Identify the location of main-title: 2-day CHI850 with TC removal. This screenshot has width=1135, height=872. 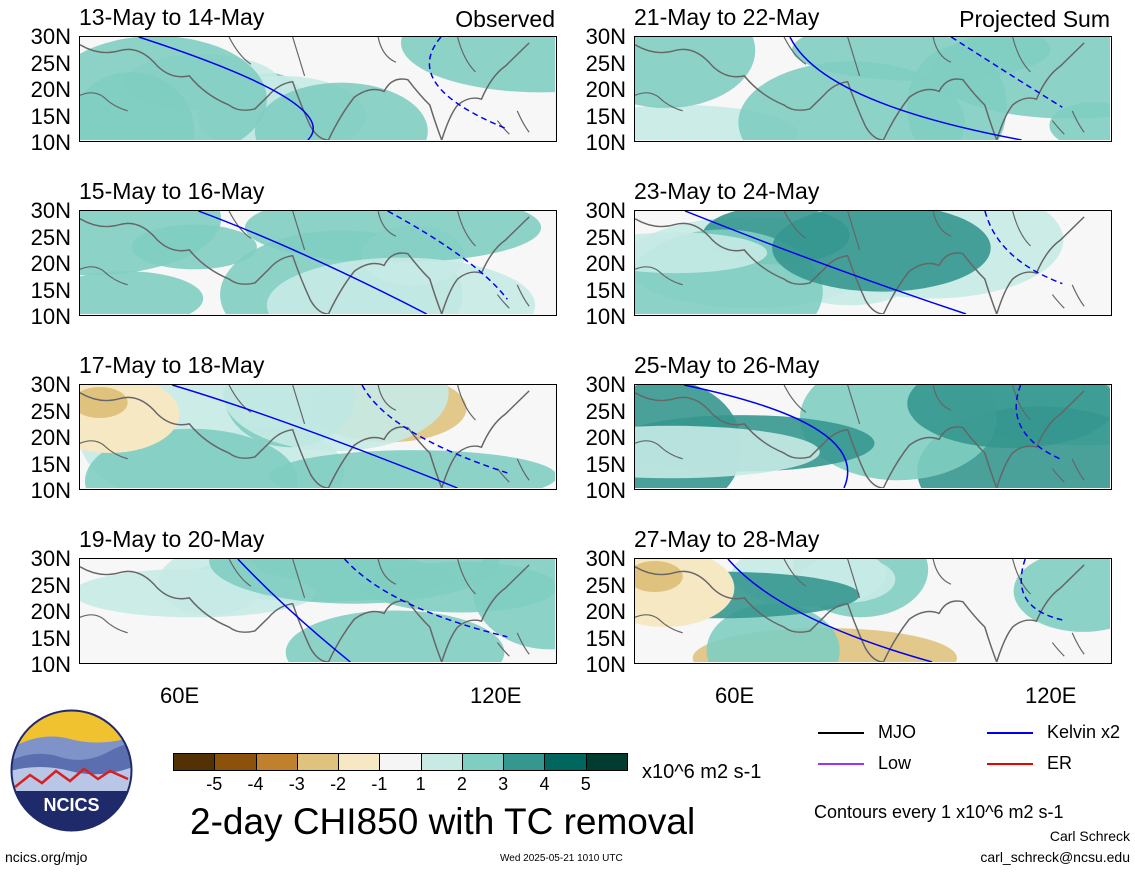
(443, 821).